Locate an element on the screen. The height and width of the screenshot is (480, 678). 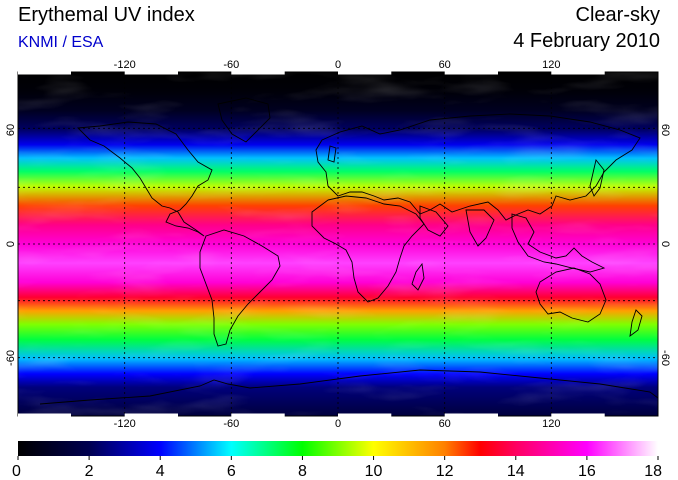
sky-mode-label: Clear-sky is located at coordinates (617, 15).